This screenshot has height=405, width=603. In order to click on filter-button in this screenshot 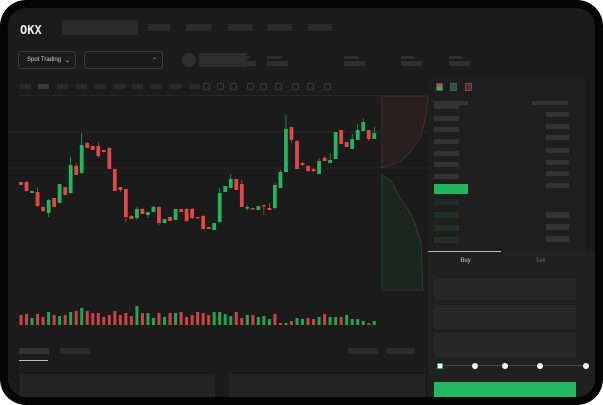, I will do `click(363, 351)`.